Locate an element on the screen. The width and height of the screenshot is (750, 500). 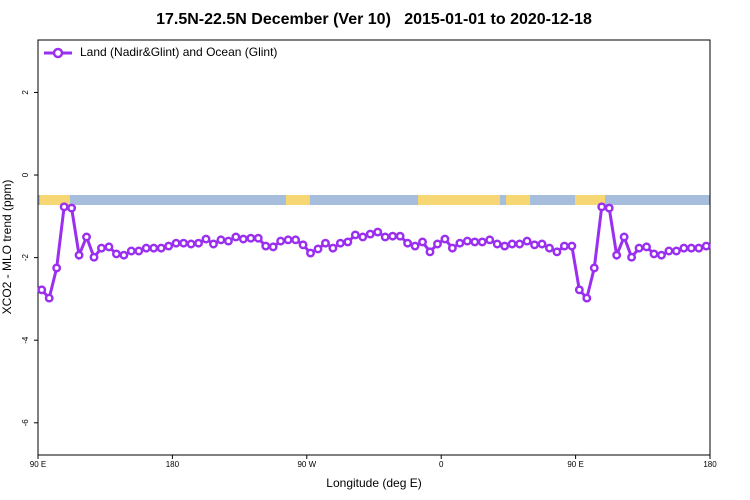
y-tick-label: 0 is located at coordinates (25, 174).